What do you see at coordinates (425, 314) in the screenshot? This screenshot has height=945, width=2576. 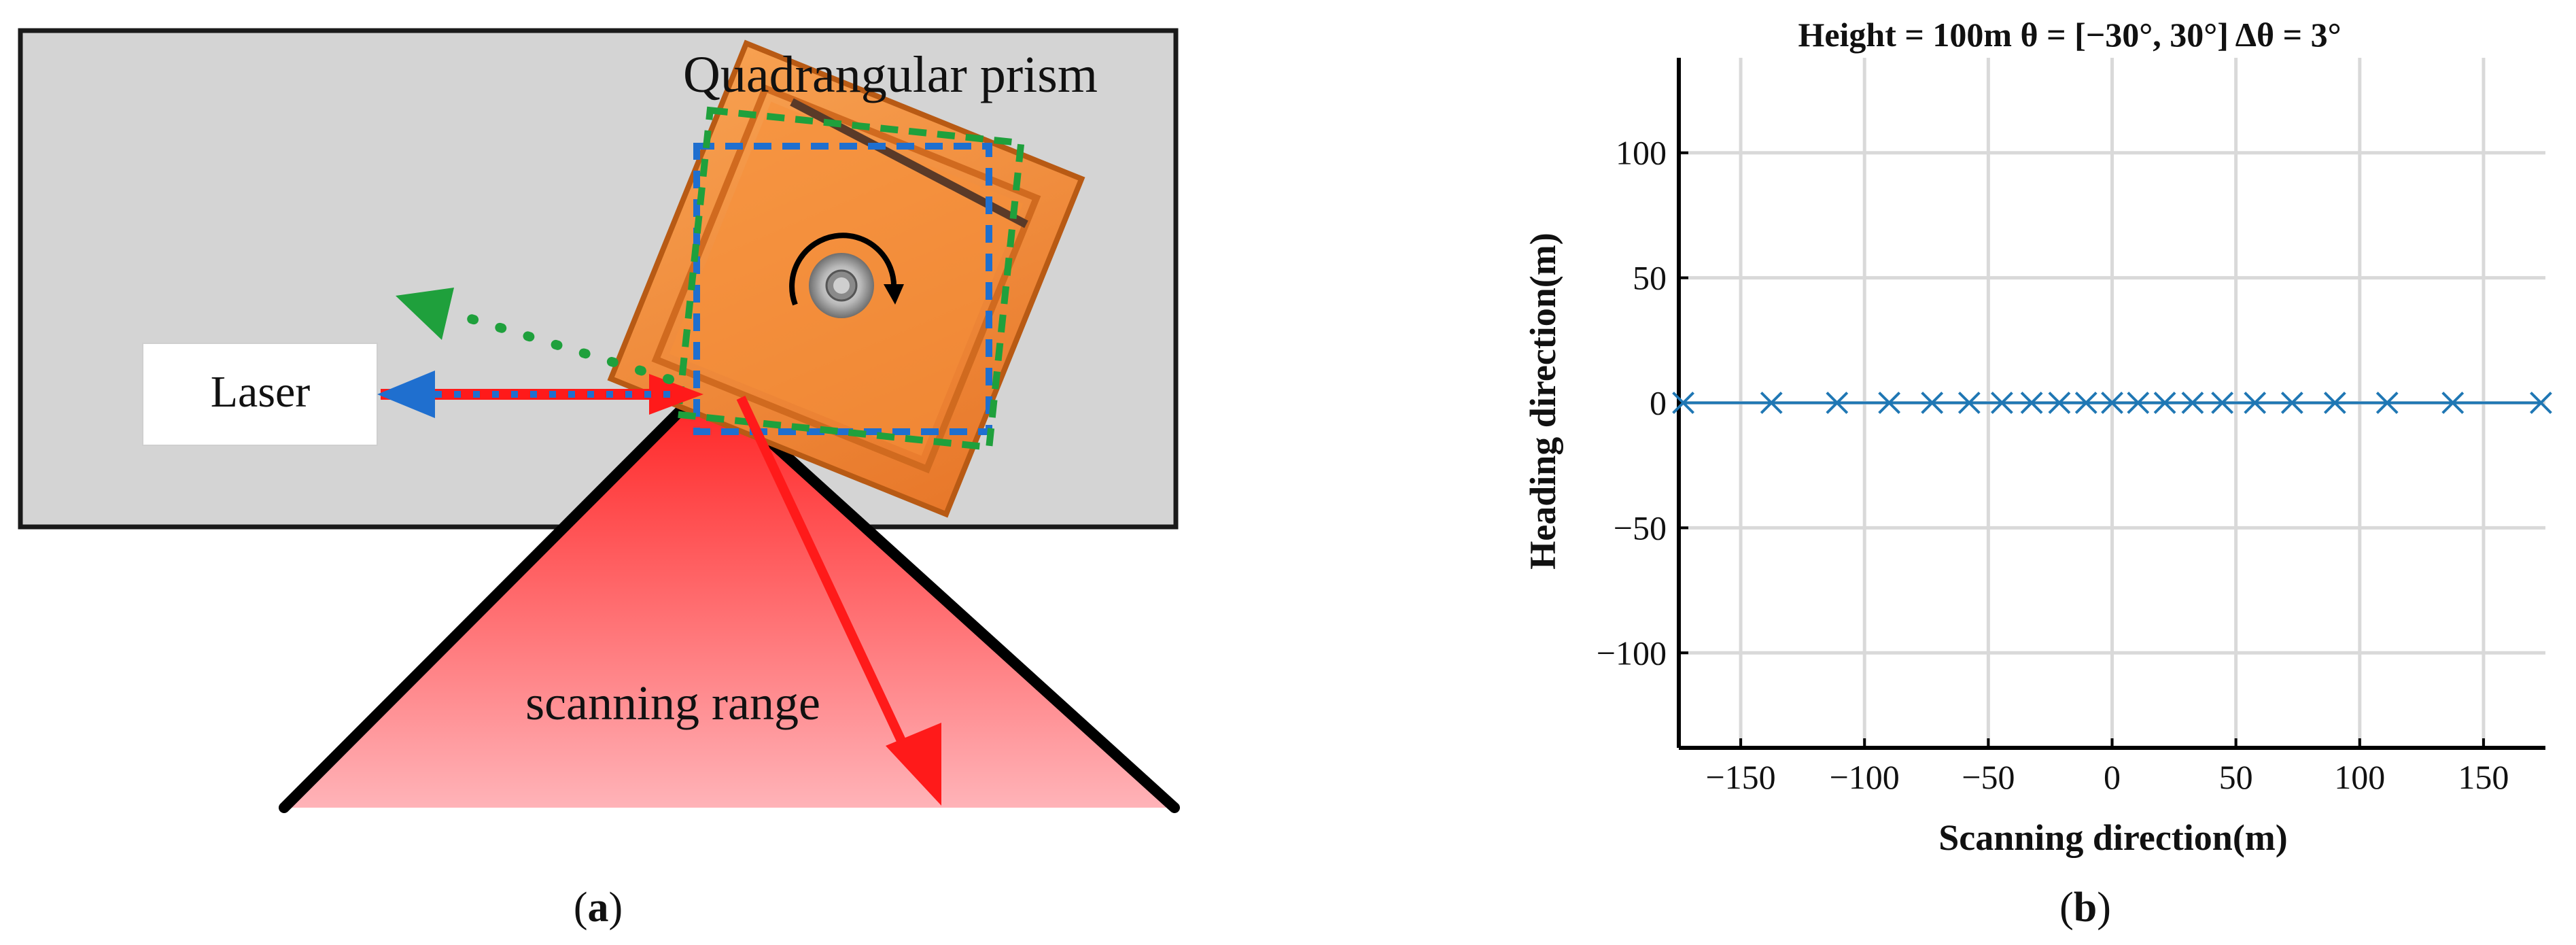 I see `green-beam-arrowhead` at bounding box center [425, 314].